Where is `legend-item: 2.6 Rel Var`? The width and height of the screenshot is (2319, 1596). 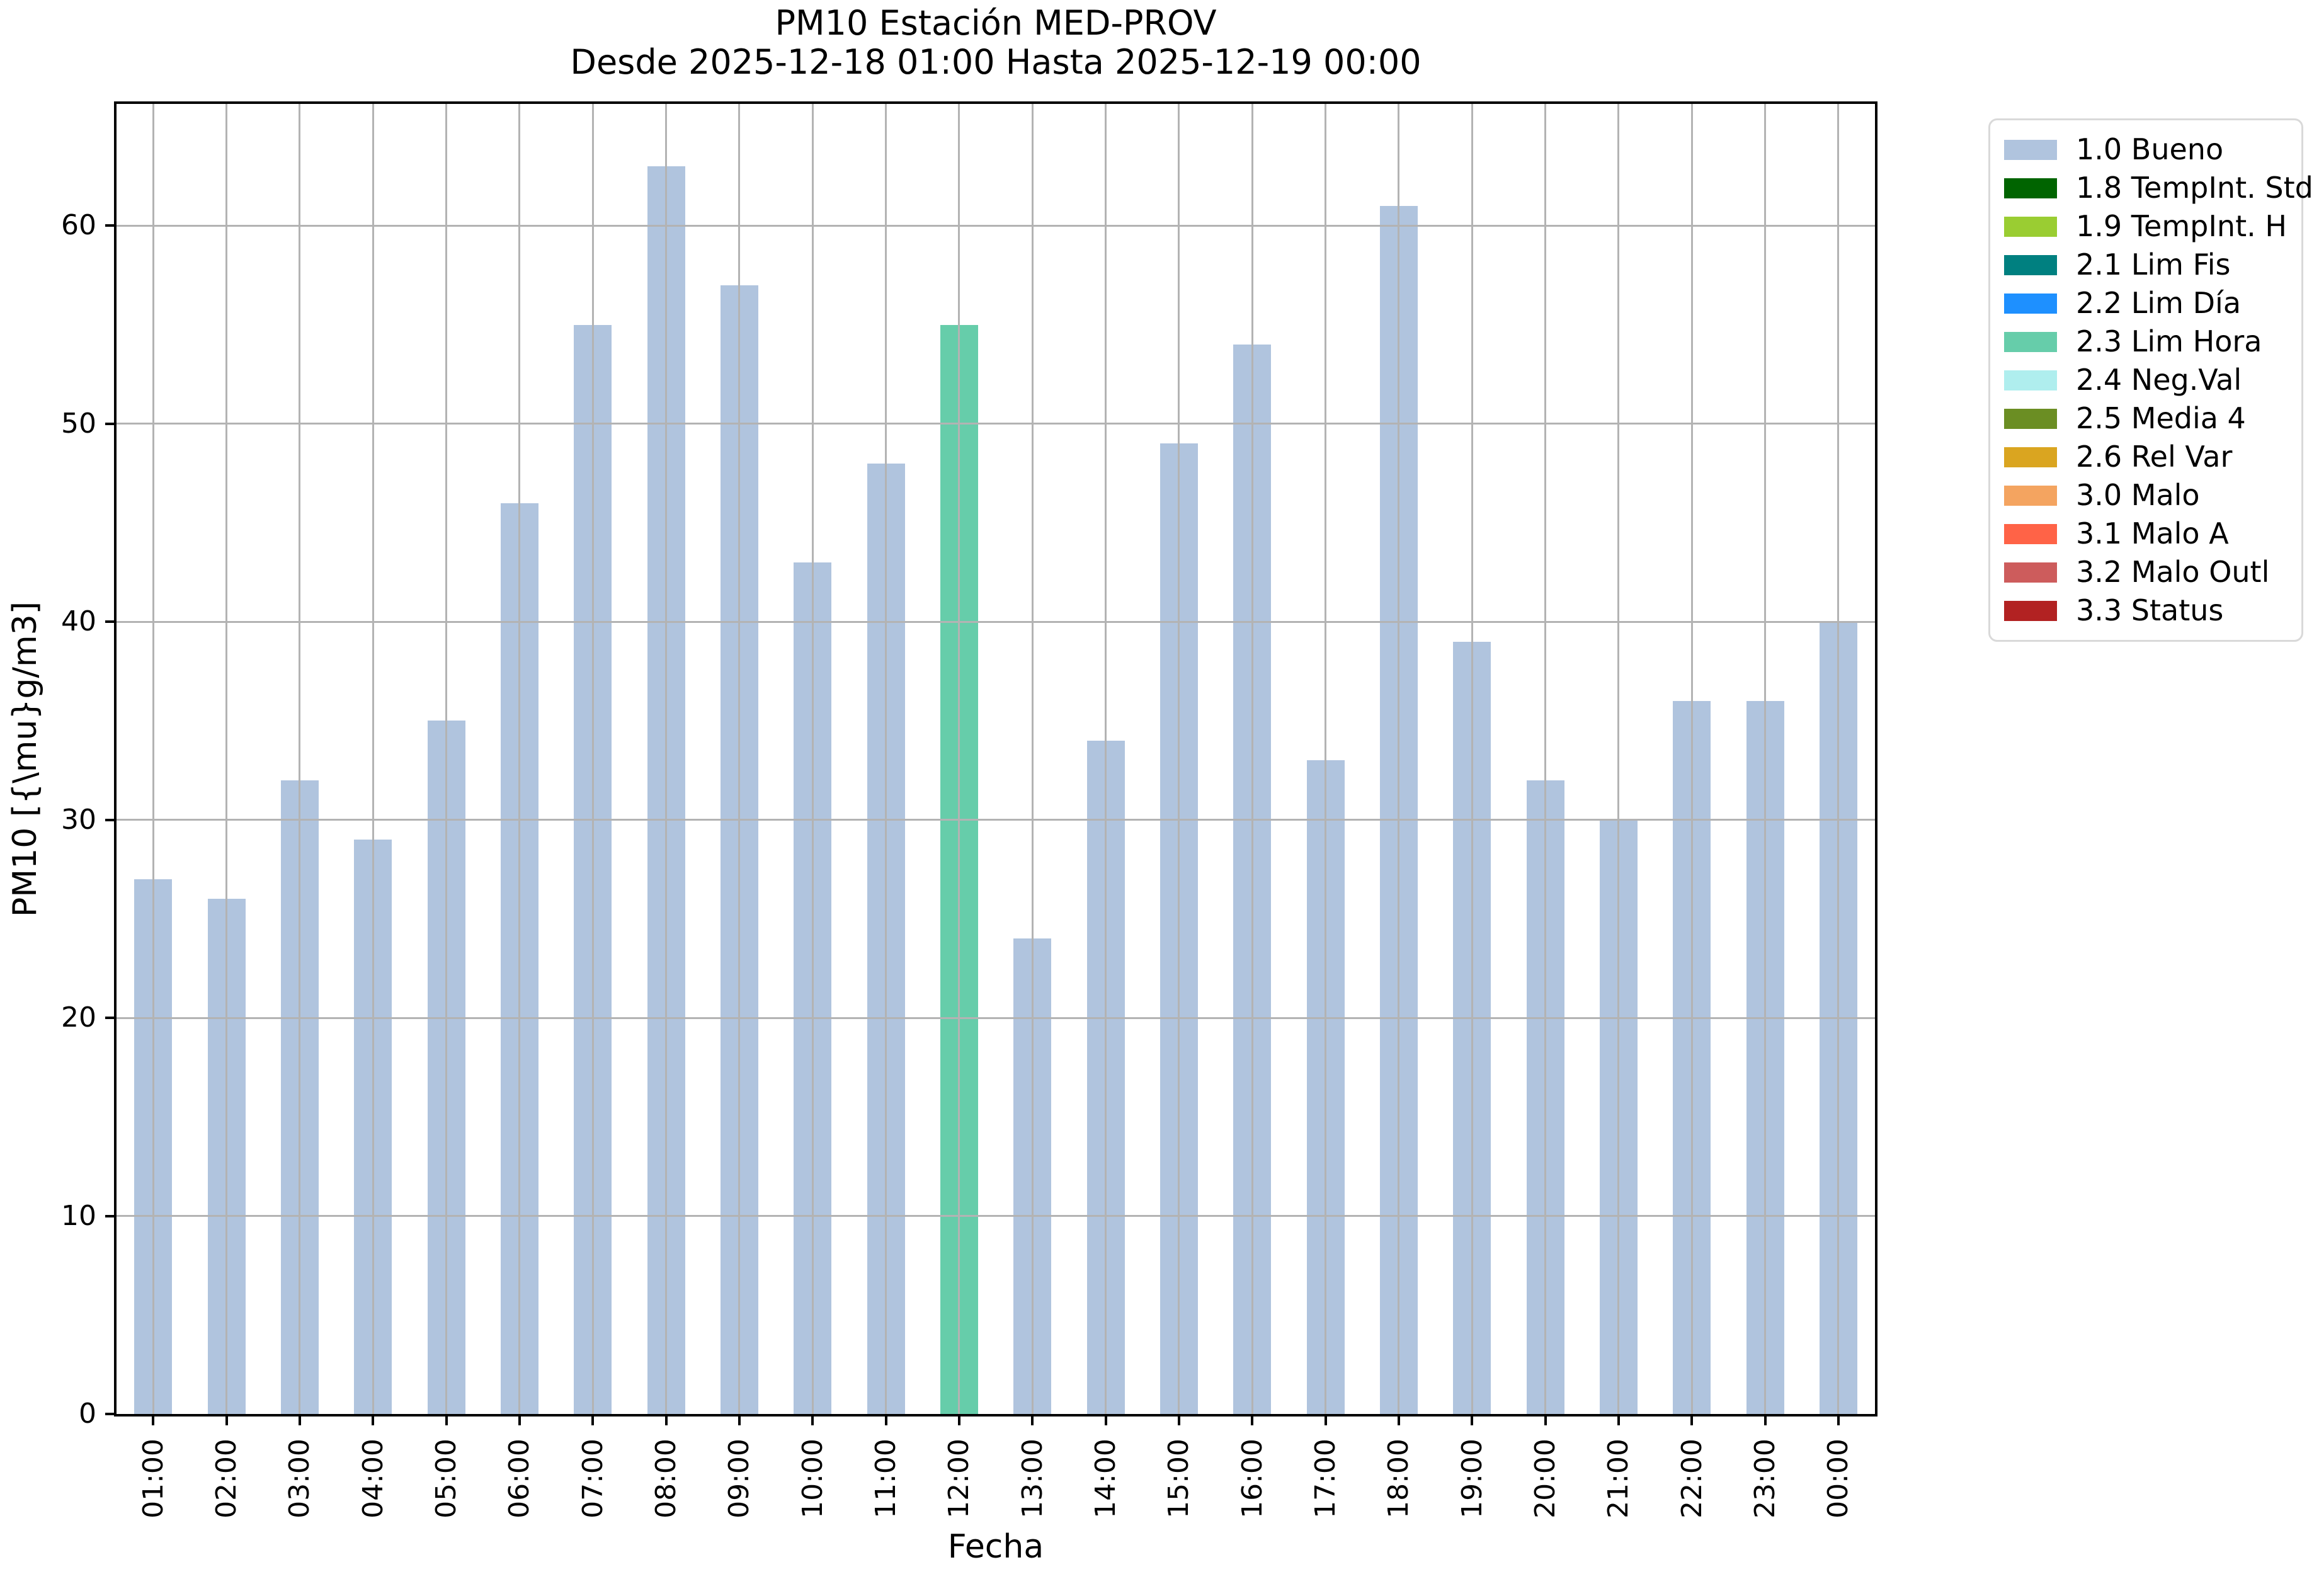
legend-item: 2.6 Rel Var is located at coordinates (2146, 457).